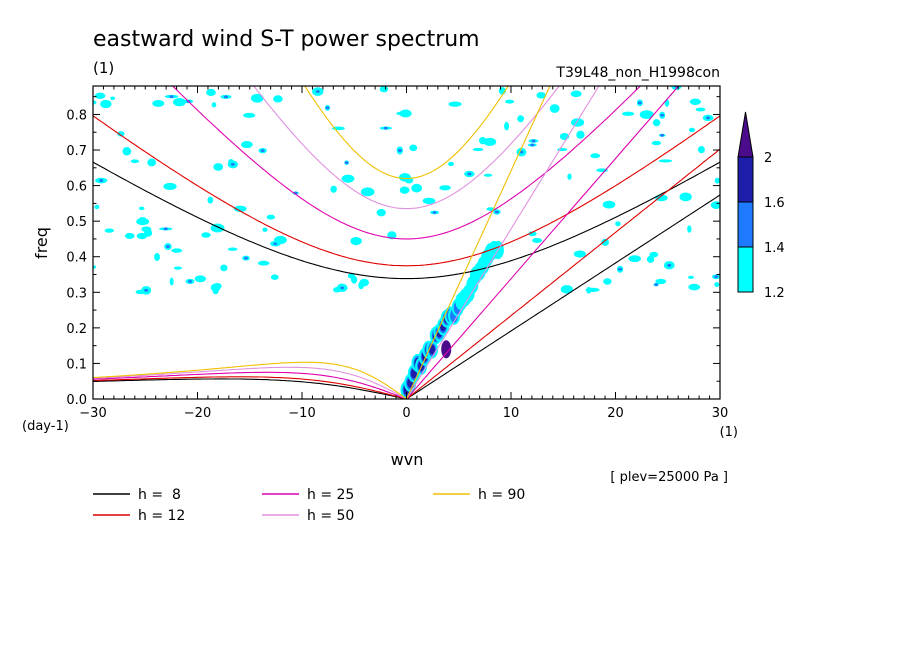 Image resolution: width=904 pixels, height=658 pixels. What do you see at coordinates (76, 329) in the screenshot?
I see `y-tick-label: 0.2` at bounding box center [76, 329].